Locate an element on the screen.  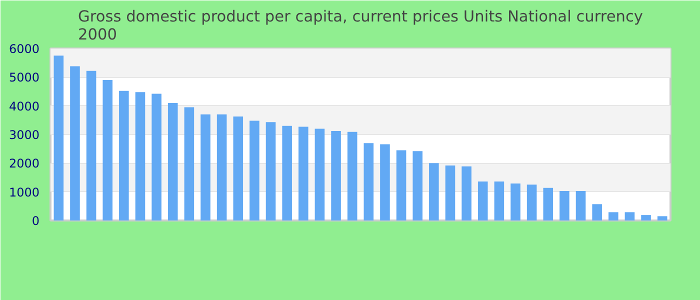
y-tick-label: 5000 is located at coordinates (24, 77).